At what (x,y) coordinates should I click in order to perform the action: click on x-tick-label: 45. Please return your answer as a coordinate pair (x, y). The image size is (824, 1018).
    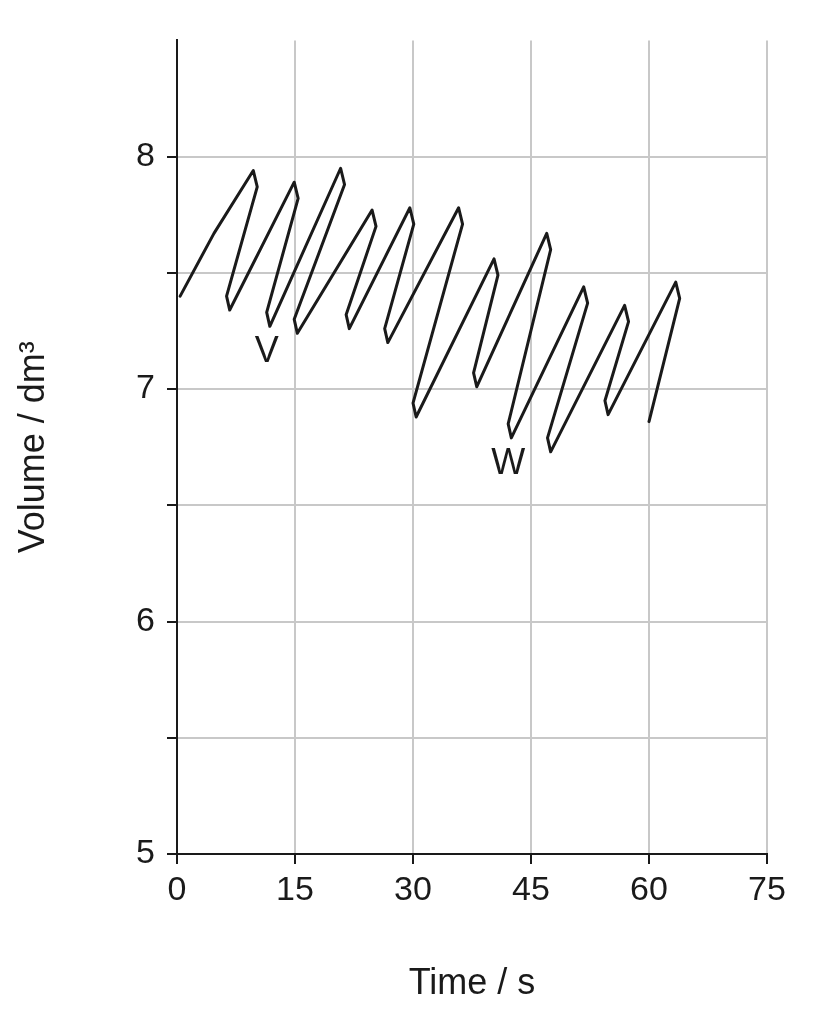
    Looking at the image, I should click on (531, 887).